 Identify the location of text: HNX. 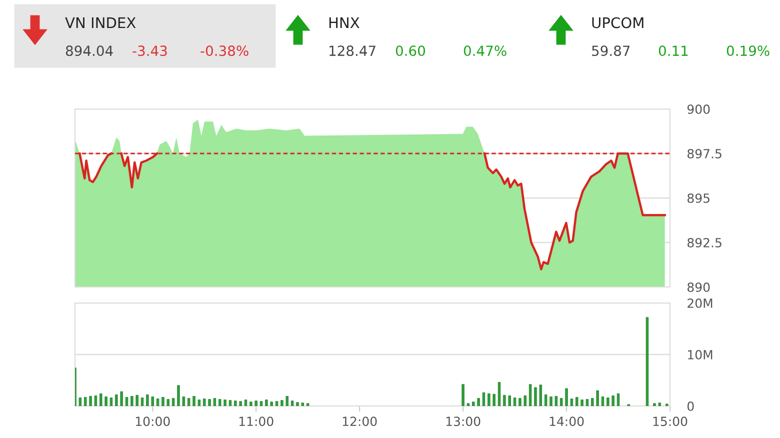
(344, 22).